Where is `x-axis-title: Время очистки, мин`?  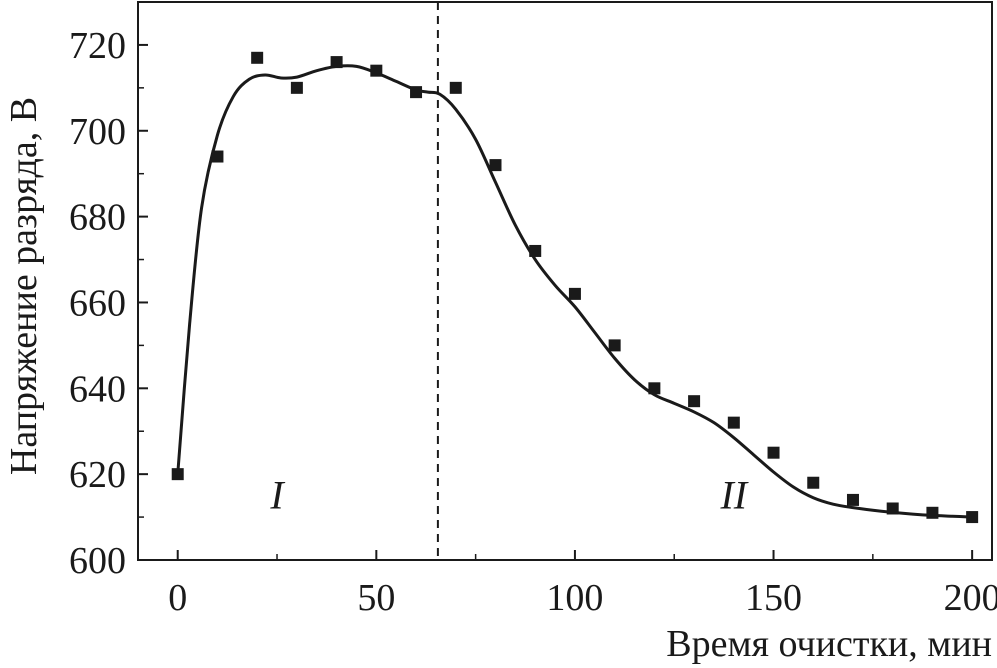
x-axis-title: Время очистки, мин is located at coordinates (829, 644).